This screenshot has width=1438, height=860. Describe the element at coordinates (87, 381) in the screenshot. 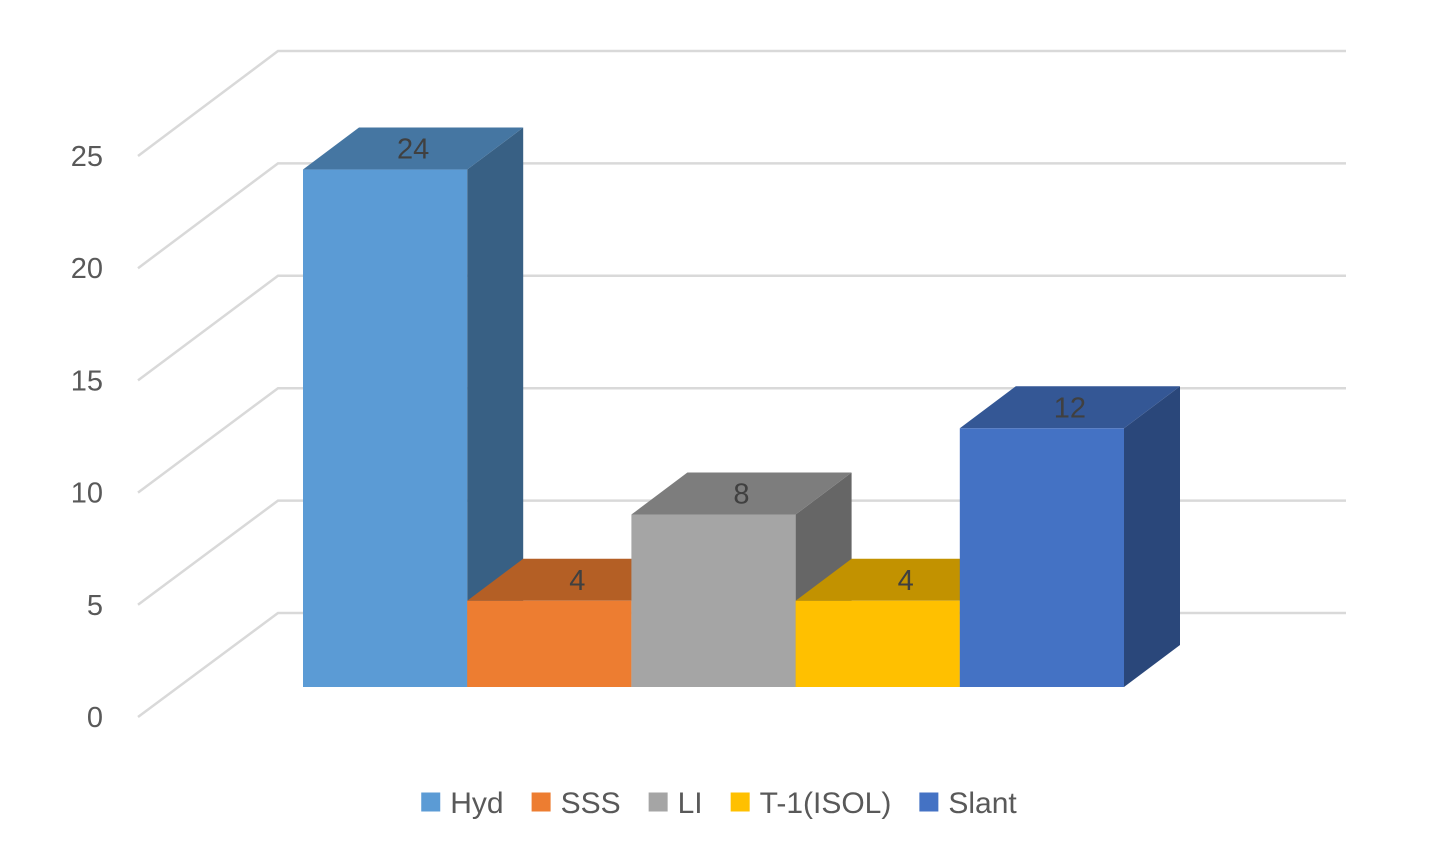

I see `y-tick-label: 15` at that location.